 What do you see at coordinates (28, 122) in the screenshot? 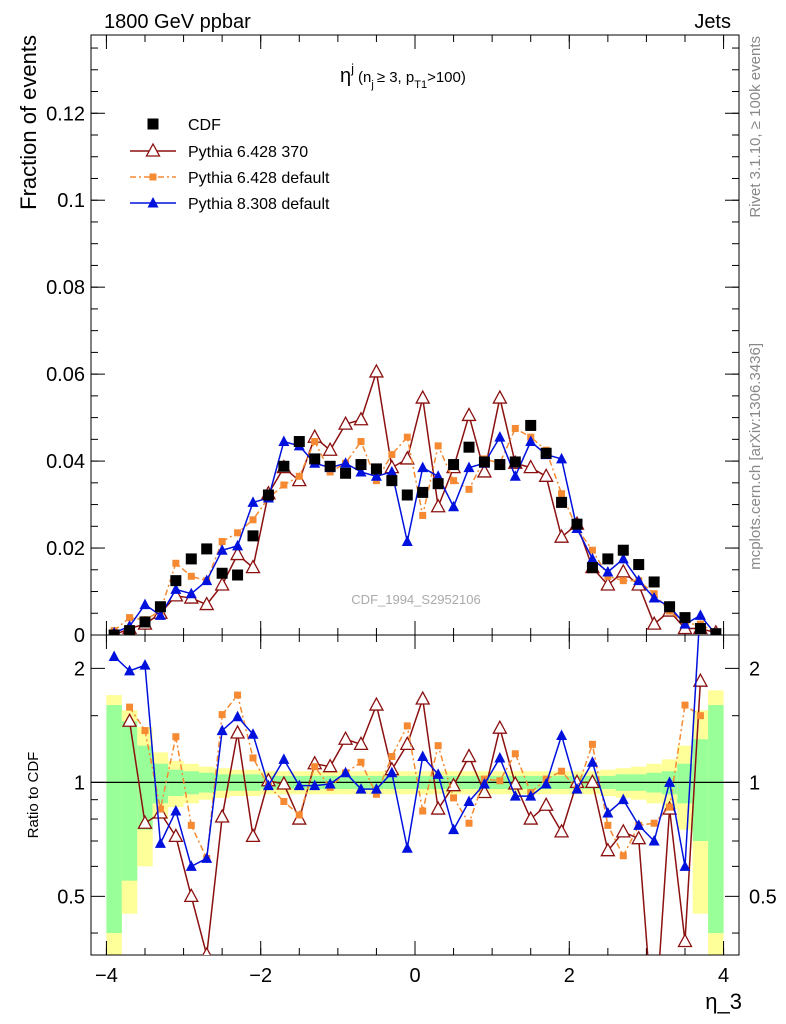
I see `main-y-axis-label: Fraction of events` at bounding box center [28, 122].